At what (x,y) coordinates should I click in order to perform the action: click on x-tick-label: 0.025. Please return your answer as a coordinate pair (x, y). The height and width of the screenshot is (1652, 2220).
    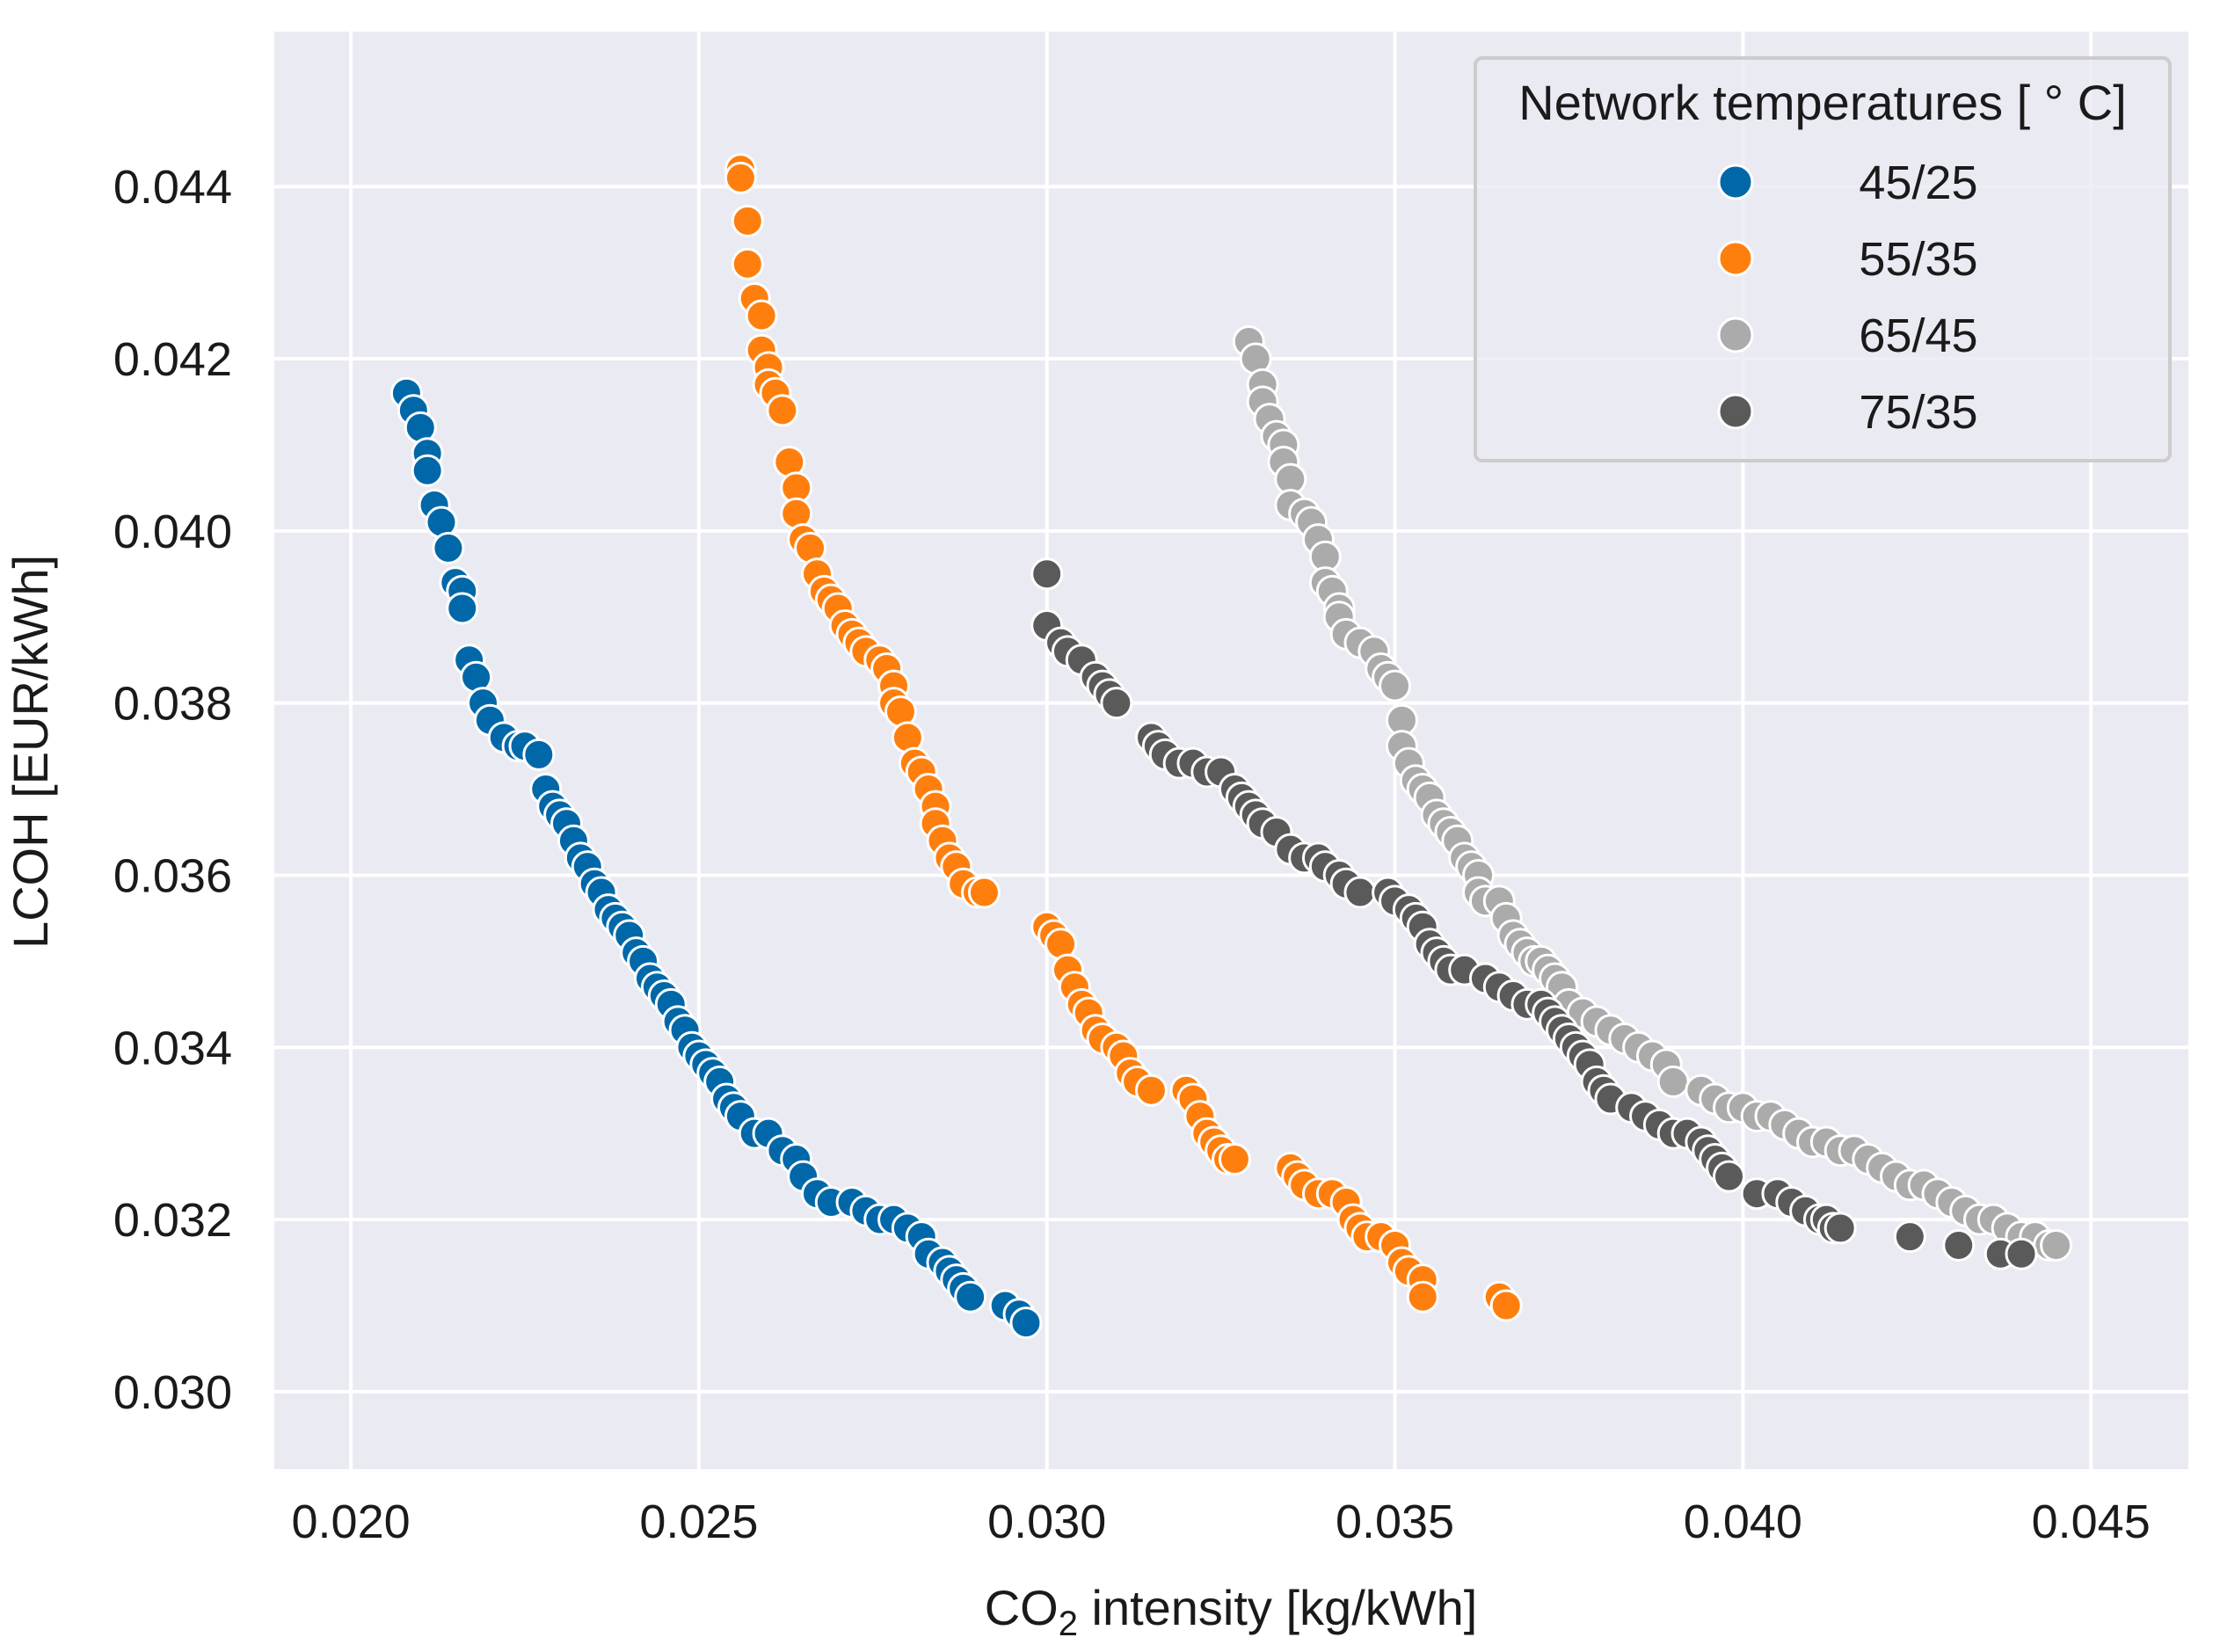
    Looking at the image, I should click on (698, 1522).